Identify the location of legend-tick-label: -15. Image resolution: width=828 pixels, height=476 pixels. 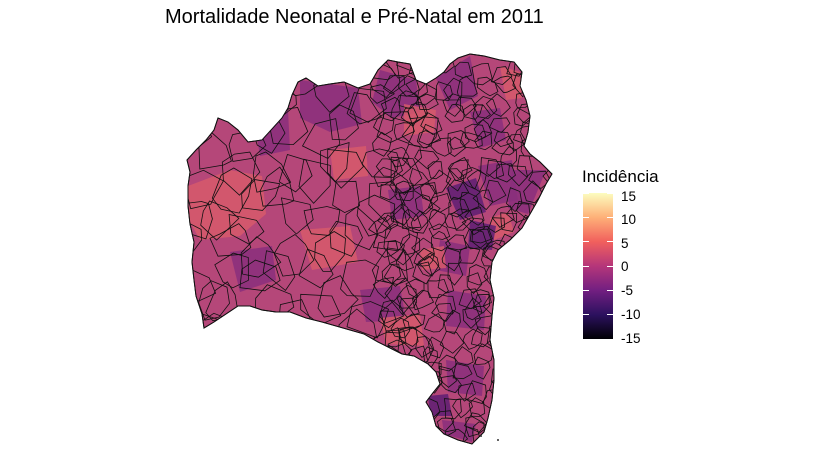
(631, 338).